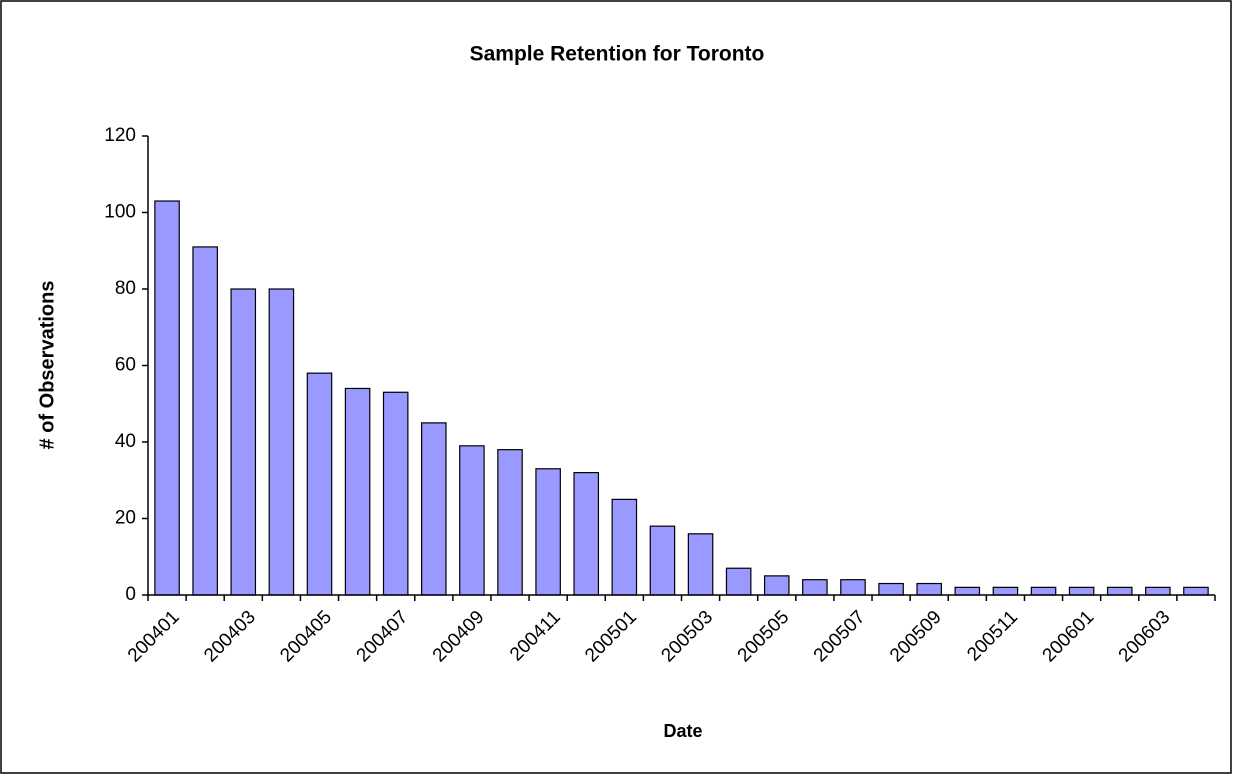  Describe the element at coordinates (120, 212) in the screenshot. I see `y-tick-label: 100` at that location.